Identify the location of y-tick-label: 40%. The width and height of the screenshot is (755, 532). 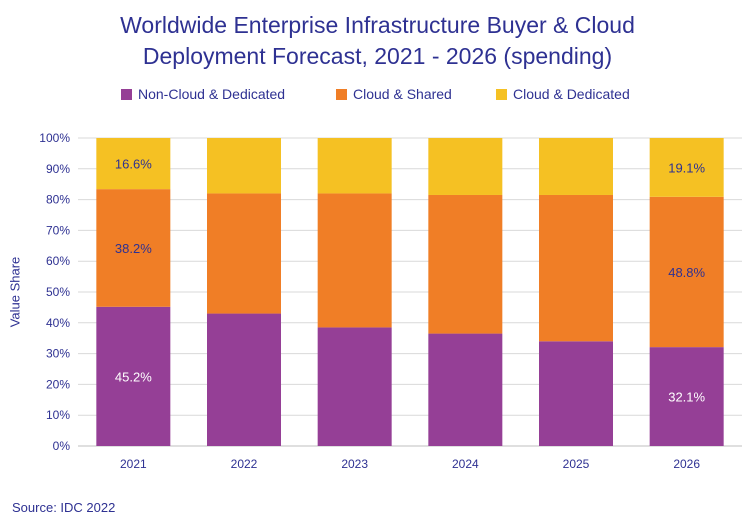
(58, 323).